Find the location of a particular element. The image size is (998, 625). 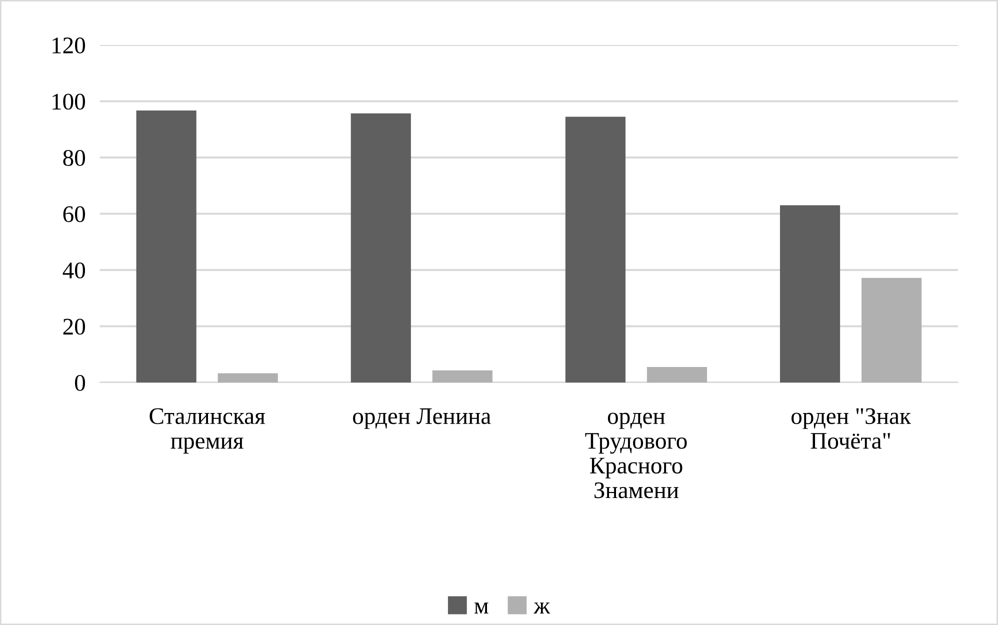

y-tick-label: 60 is located at coordinates (74, 214).